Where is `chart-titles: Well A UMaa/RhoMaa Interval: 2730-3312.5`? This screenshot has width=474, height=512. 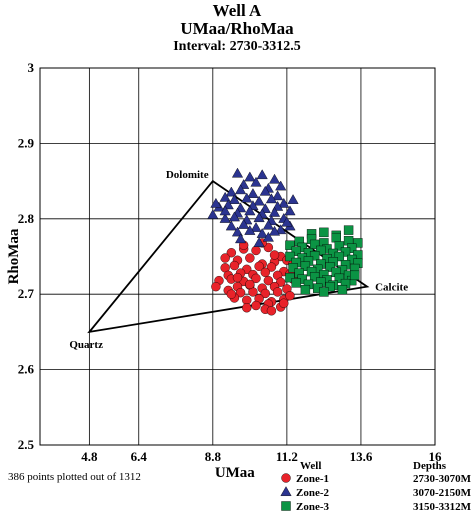
chart-titles: Well A UMaa/RhoMaa Interval: 2730-3312.5 is located at coordinates (237, 29).